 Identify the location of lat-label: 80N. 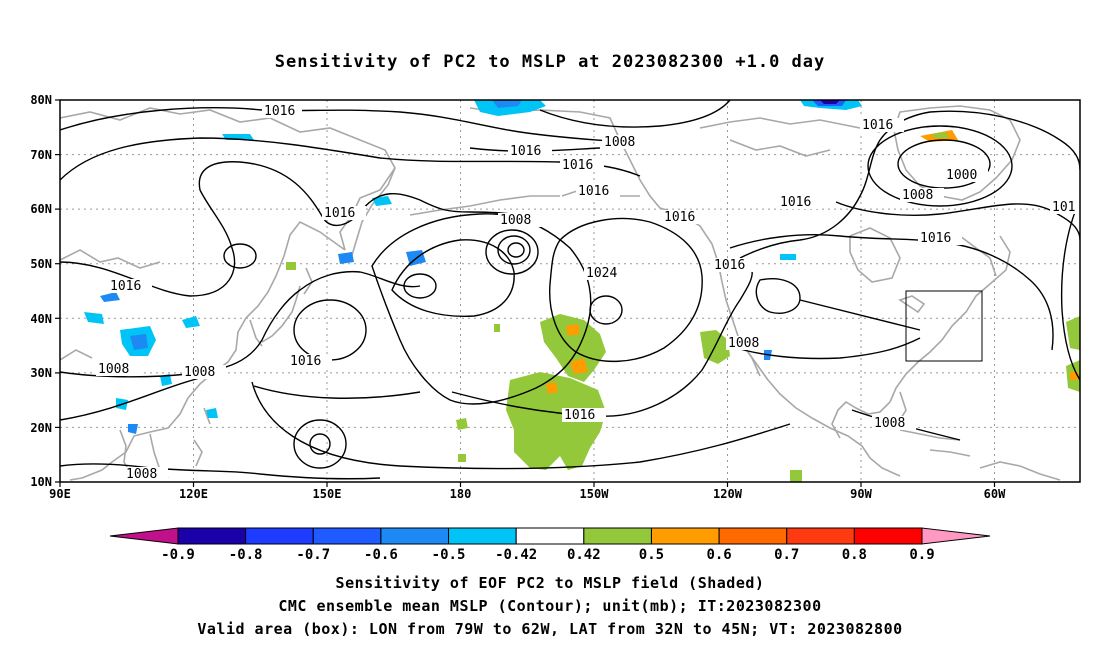
(41, 100).